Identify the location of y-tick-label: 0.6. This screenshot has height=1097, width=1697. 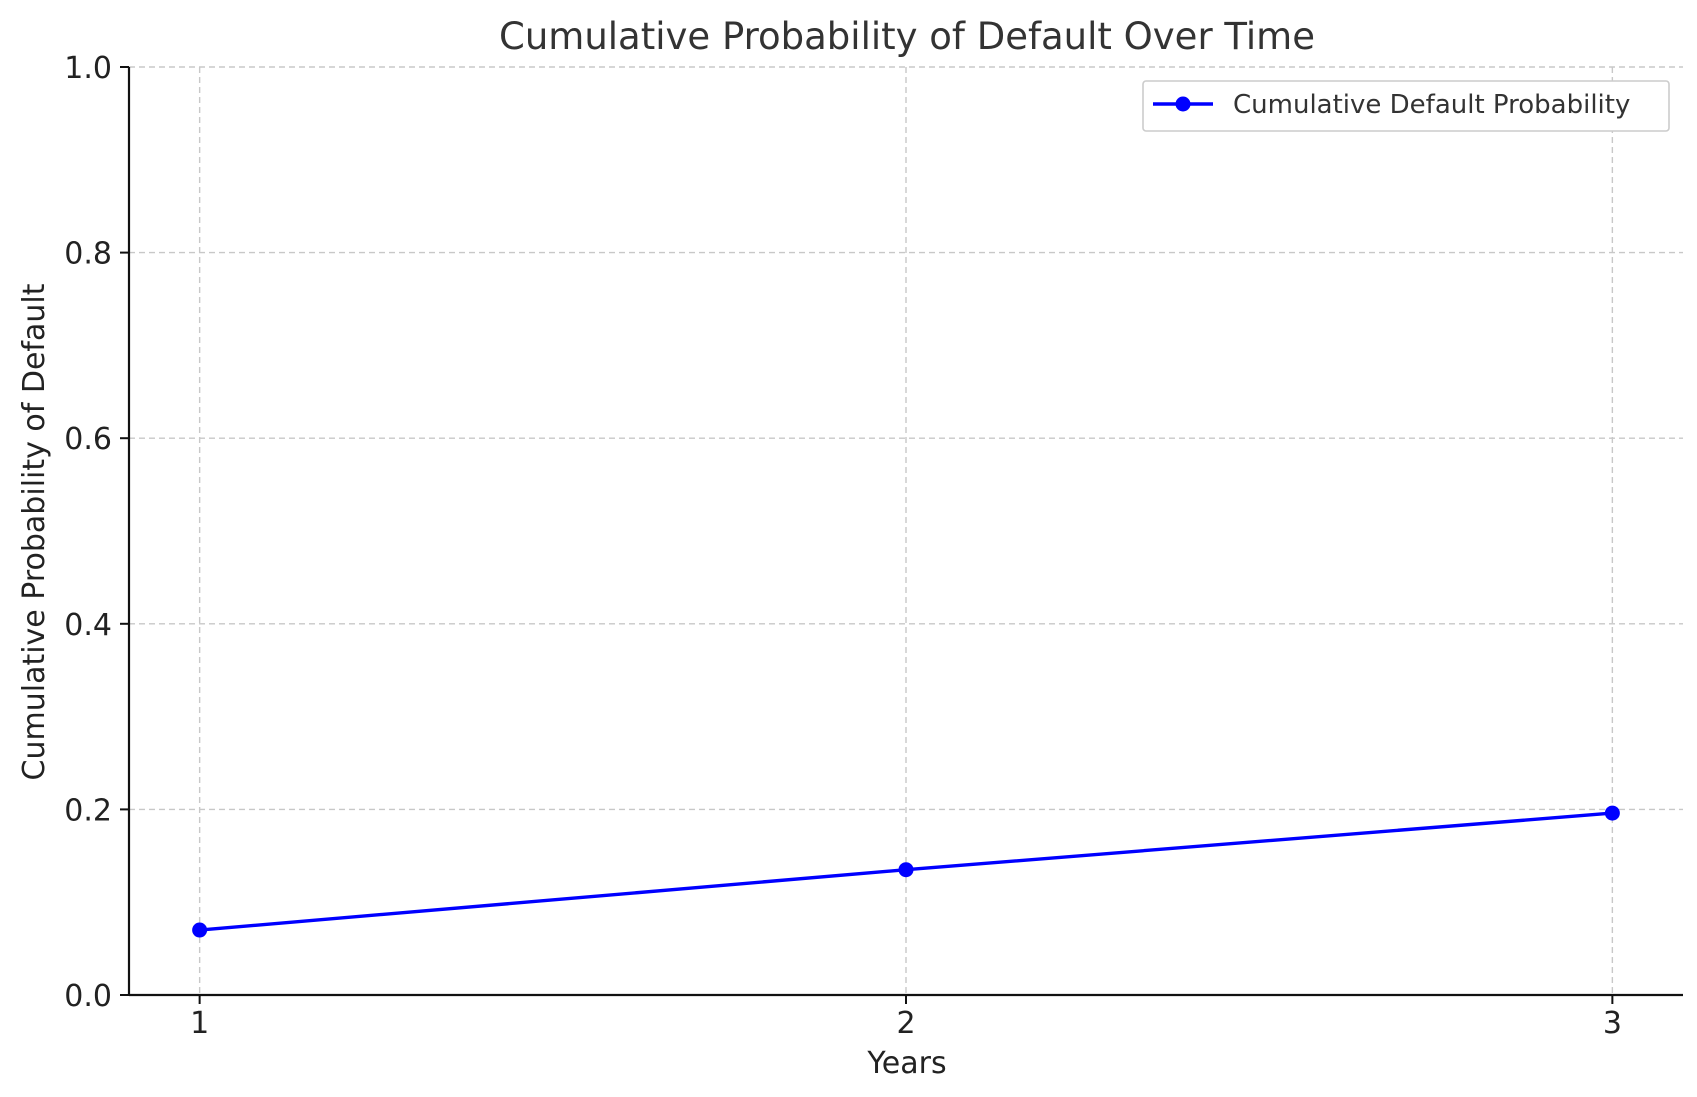
(88, 439).